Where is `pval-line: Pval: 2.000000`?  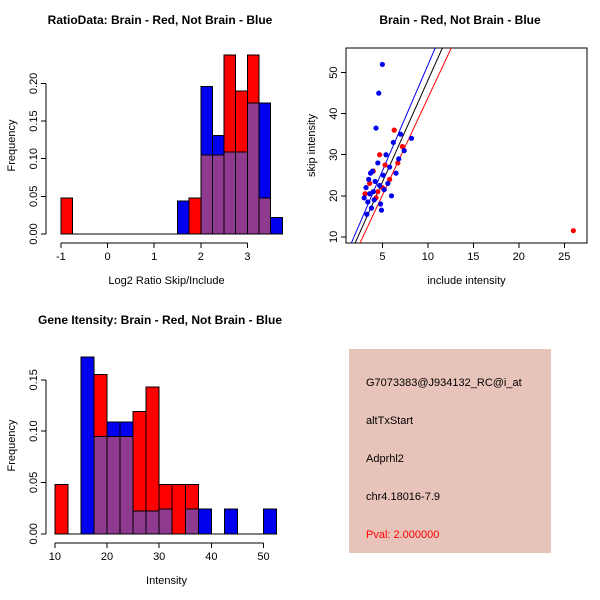
pval-line: Pval: 2.000000 is located at coordinates (403, 535).